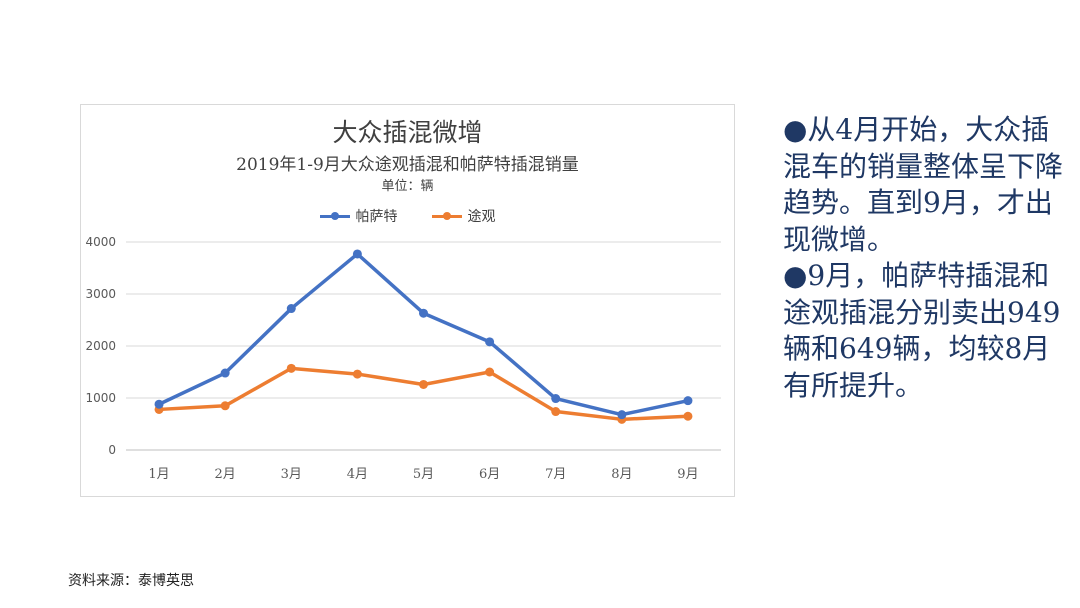 Image resolution: width=1080 pixels, height=608 pixels. Describe the element at coordinates (376, 217) in the screenshot. I see `legend-label-passat: 帕萨特` at that location.